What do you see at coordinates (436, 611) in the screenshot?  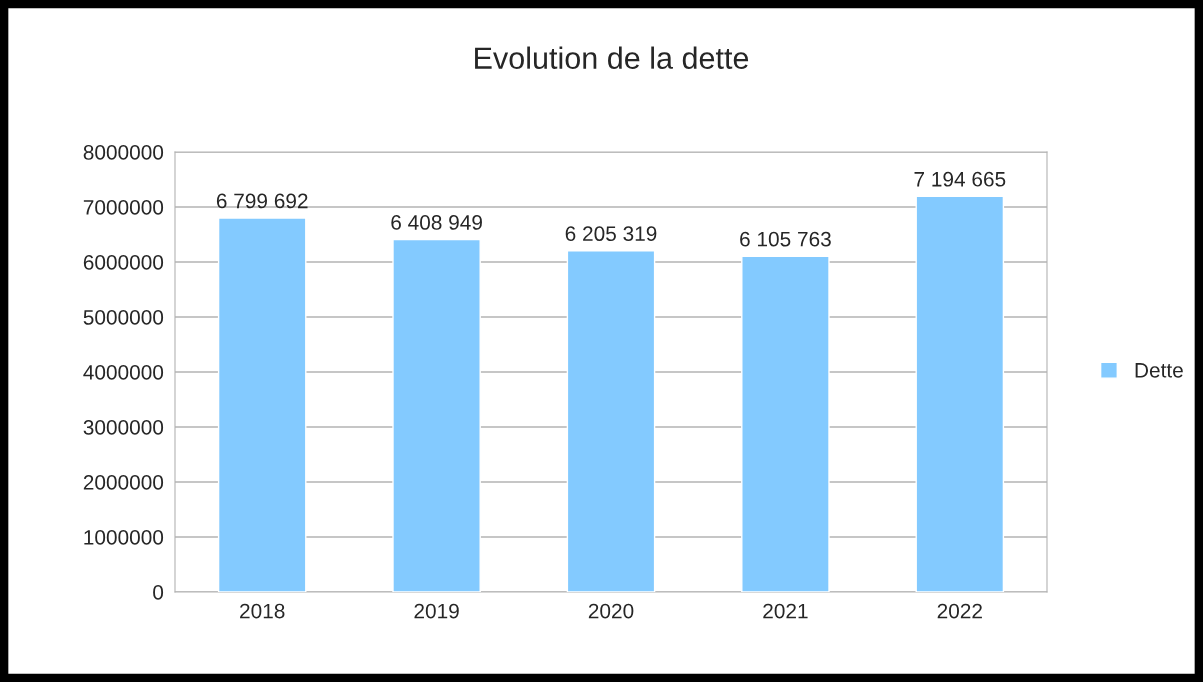 I see `x-tick-label: 2019` at bounding box center [436, 611].